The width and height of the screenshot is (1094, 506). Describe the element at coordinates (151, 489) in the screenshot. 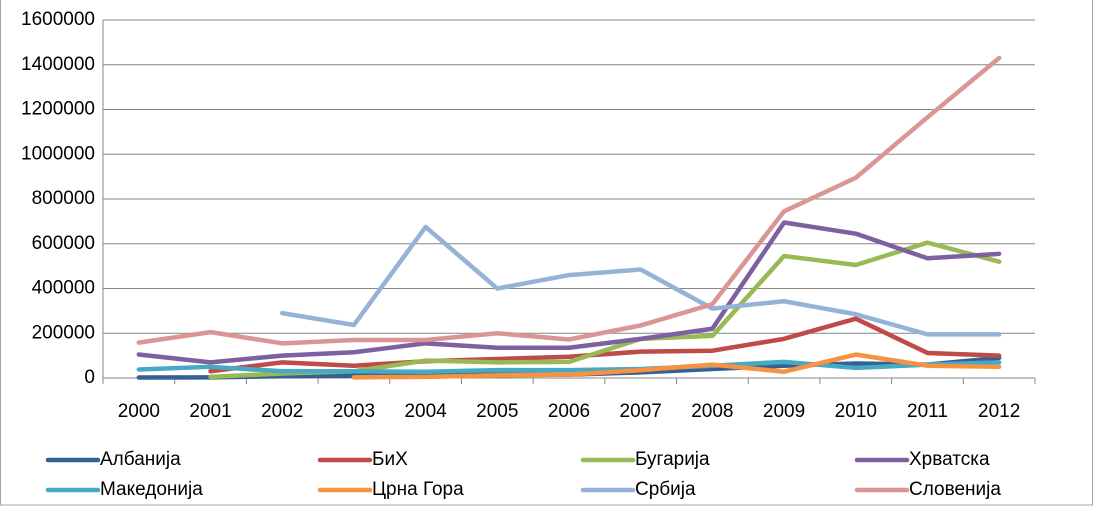

I see `legend-label: Македонија` at that location.